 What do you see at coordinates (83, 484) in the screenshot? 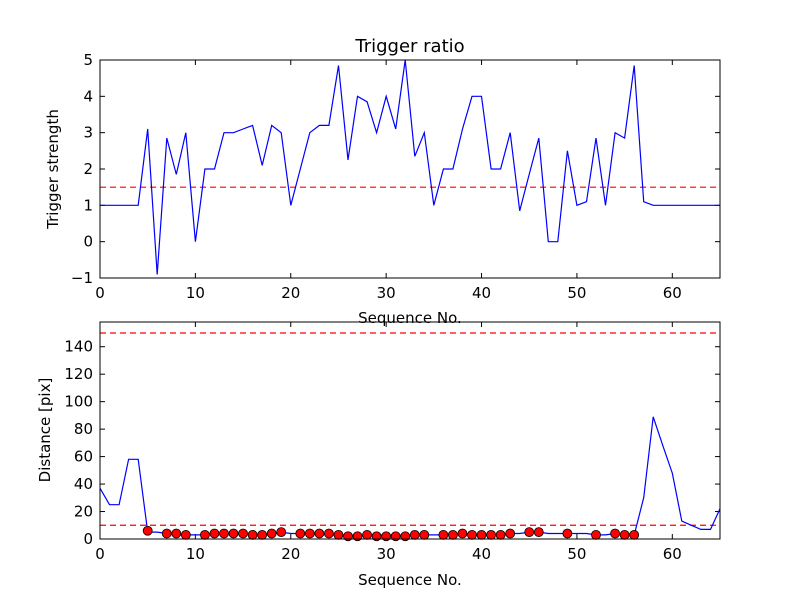
I see `y-tick-label: 40` at bounding box center [83, 484].